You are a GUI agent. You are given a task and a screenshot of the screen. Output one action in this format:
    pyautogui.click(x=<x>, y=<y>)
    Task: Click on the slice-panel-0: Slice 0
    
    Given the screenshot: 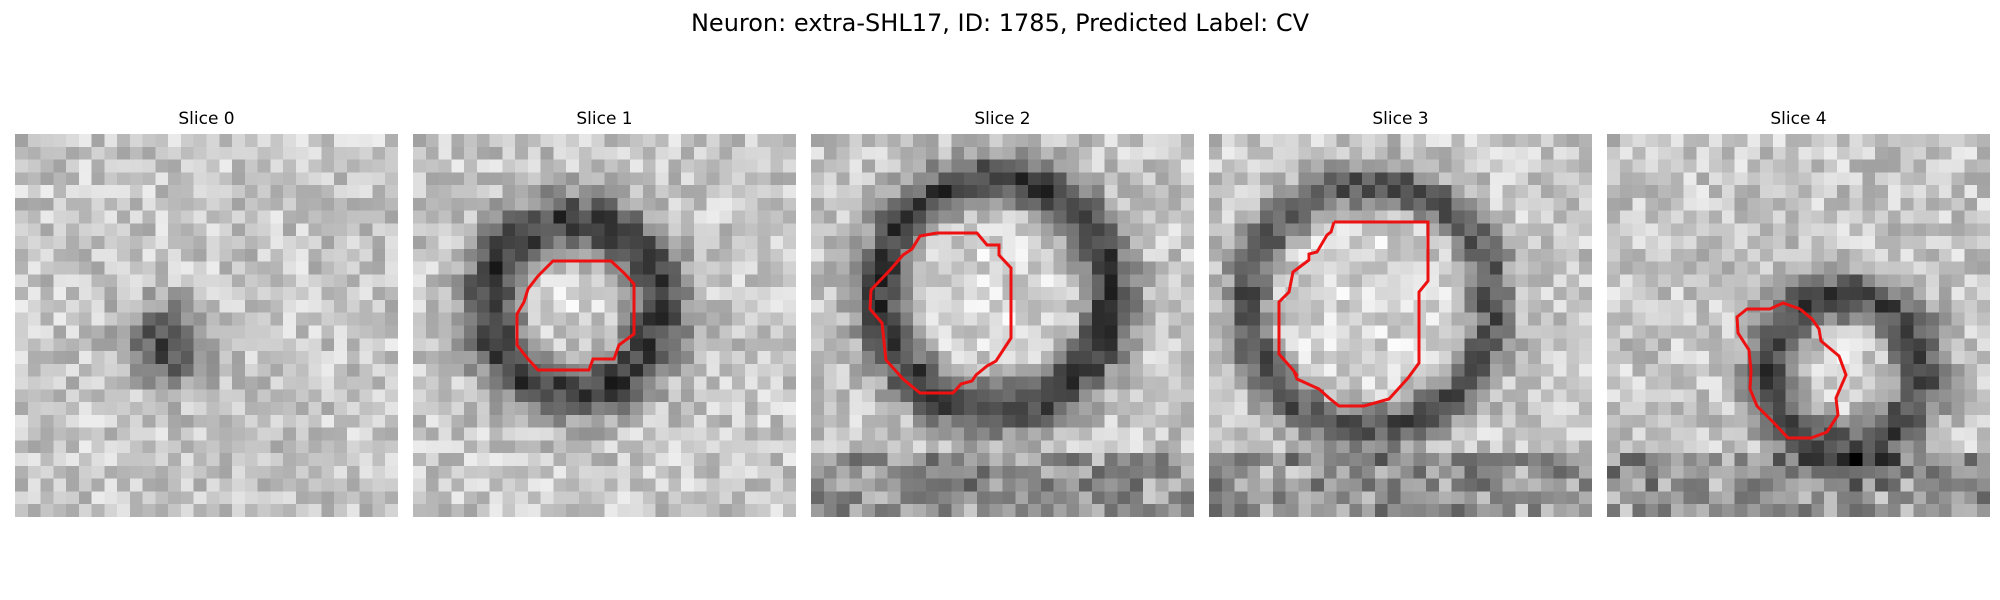 What is the action you would take?
    pyautogui.click(x=206, y=312)
    